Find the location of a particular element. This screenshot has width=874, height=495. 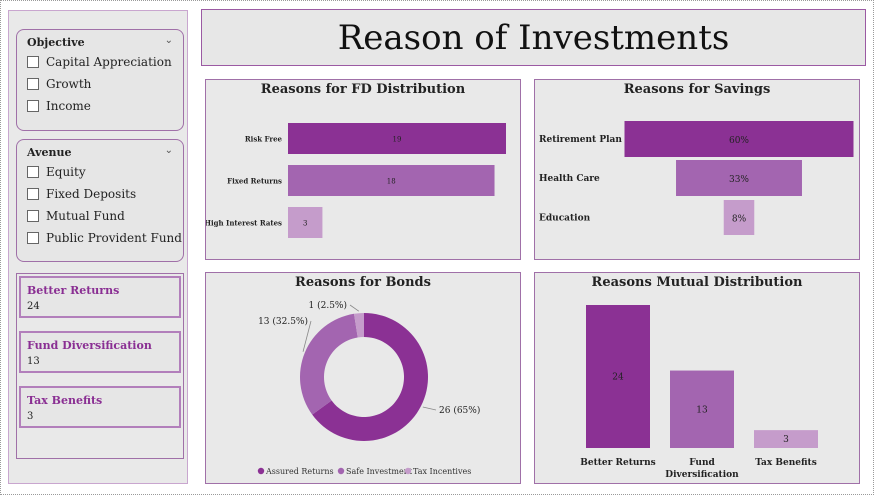

fd-data-label: 3 is located at coordinates (305, 224).